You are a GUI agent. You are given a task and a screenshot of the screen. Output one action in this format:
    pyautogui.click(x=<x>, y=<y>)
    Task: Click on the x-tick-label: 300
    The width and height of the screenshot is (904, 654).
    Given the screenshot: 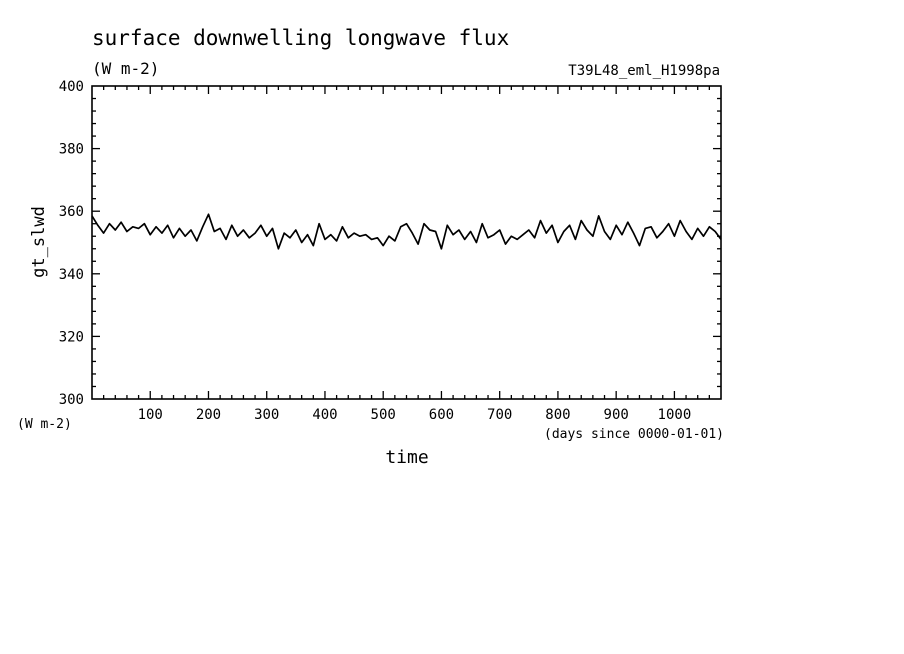 What is the action you would take?
    pyautogui.click(x=266, y=415)
    